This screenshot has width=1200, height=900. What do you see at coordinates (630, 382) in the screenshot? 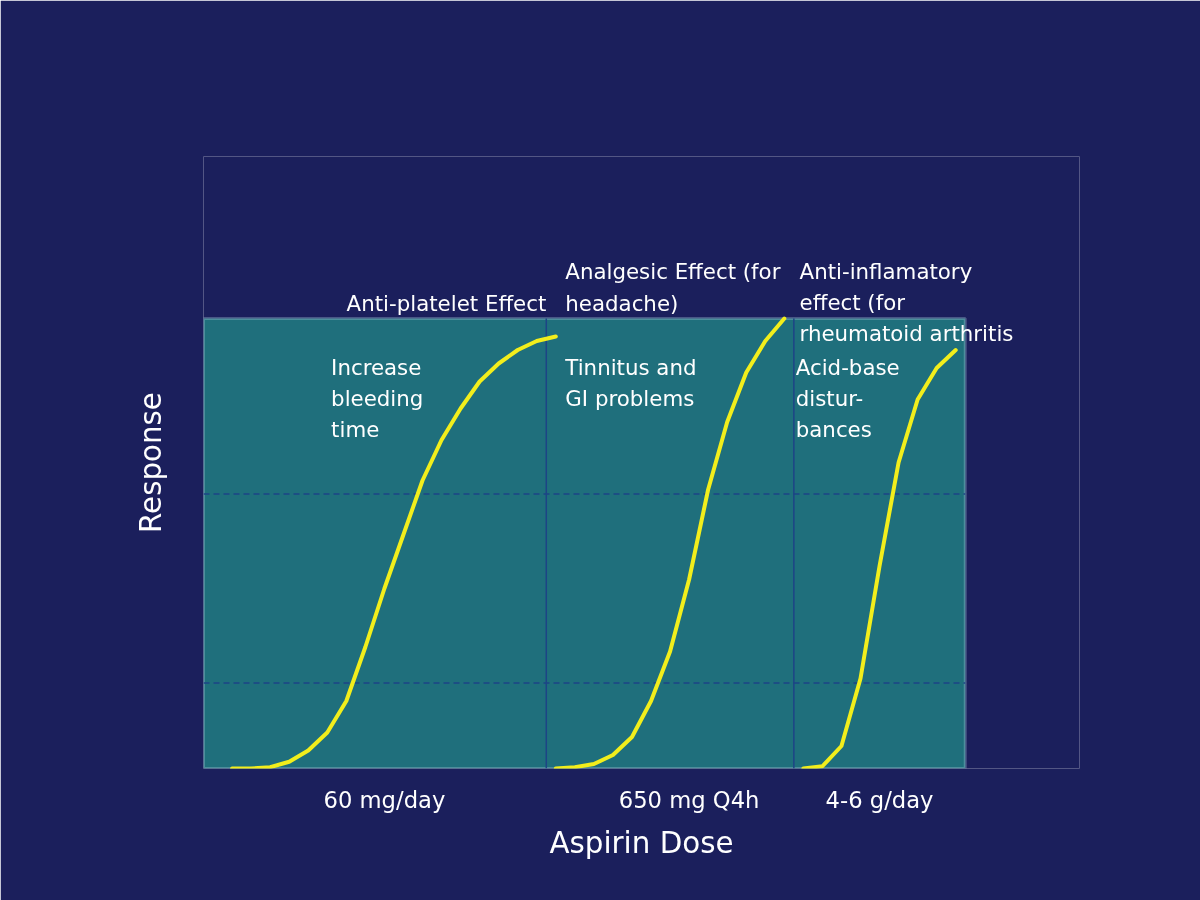
I see `annotation: Tinnitus and GI problems` at bounding box center [630, 382].